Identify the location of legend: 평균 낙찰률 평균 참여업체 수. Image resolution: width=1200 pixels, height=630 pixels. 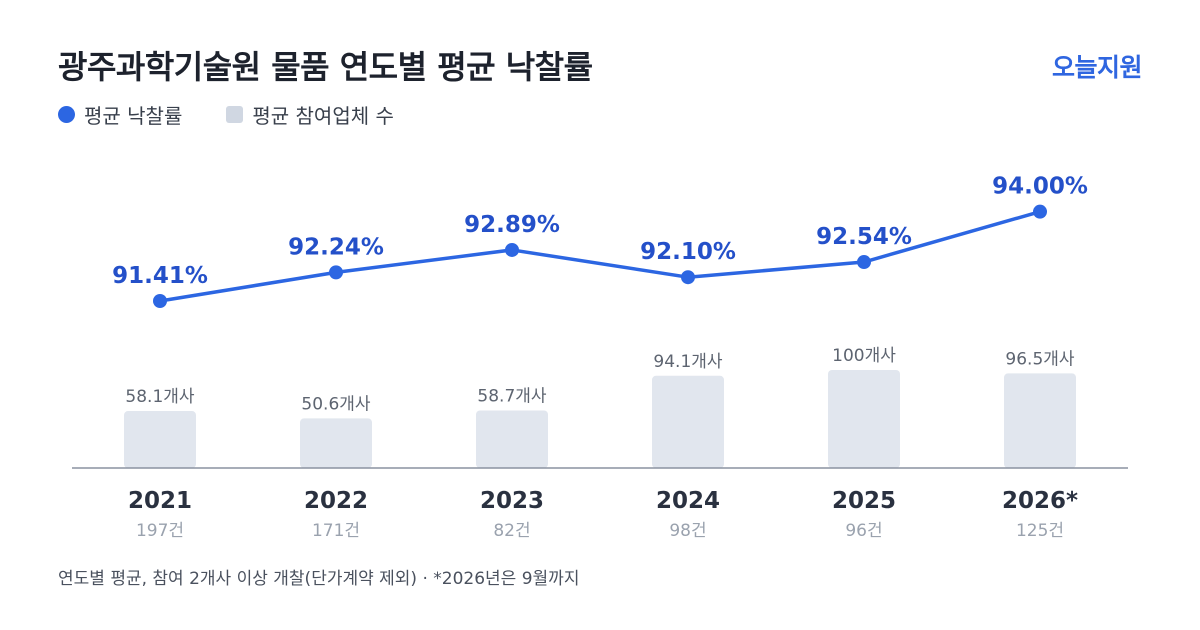
(248, 114).